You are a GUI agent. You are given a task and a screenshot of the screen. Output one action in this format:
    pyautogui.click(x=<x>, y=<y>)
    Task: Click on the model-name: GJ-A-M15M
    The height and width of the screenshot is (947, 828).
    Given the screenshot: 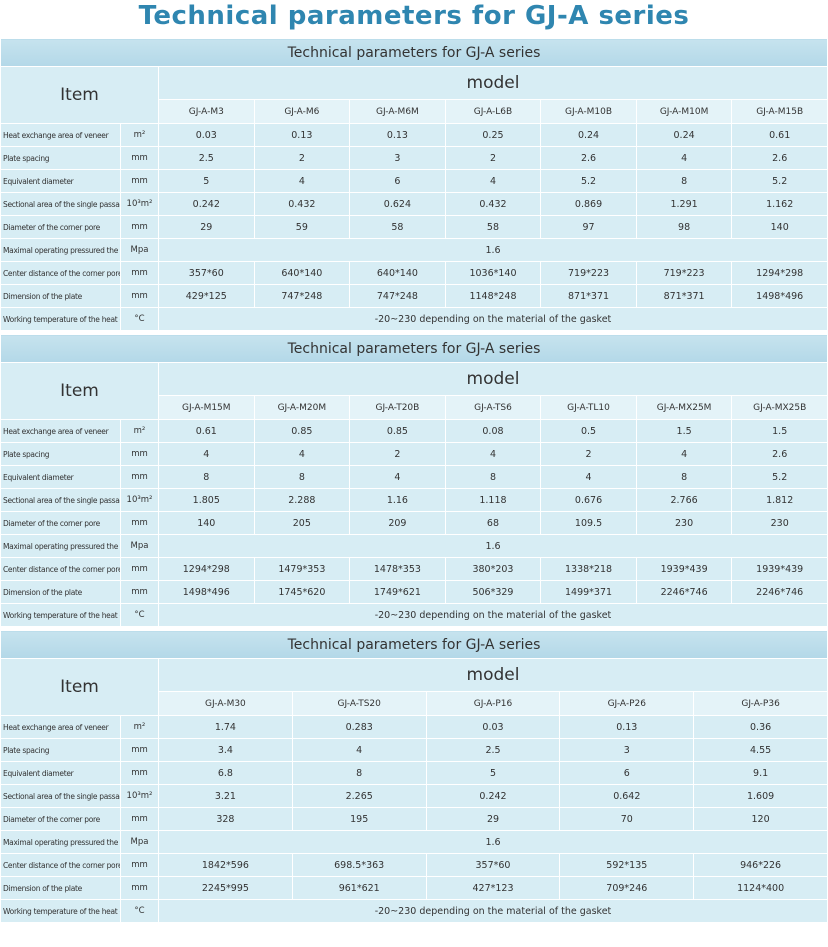 What is the action you would take?
    pyautogui.click(x=206, y=407)
    